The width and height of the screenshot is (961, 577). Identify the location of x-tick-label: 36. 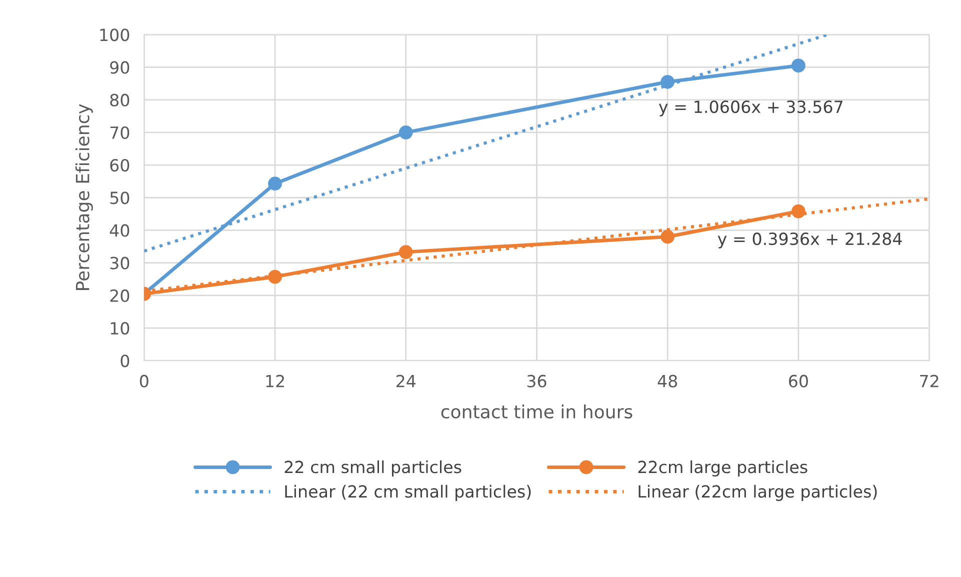
(536, 381).